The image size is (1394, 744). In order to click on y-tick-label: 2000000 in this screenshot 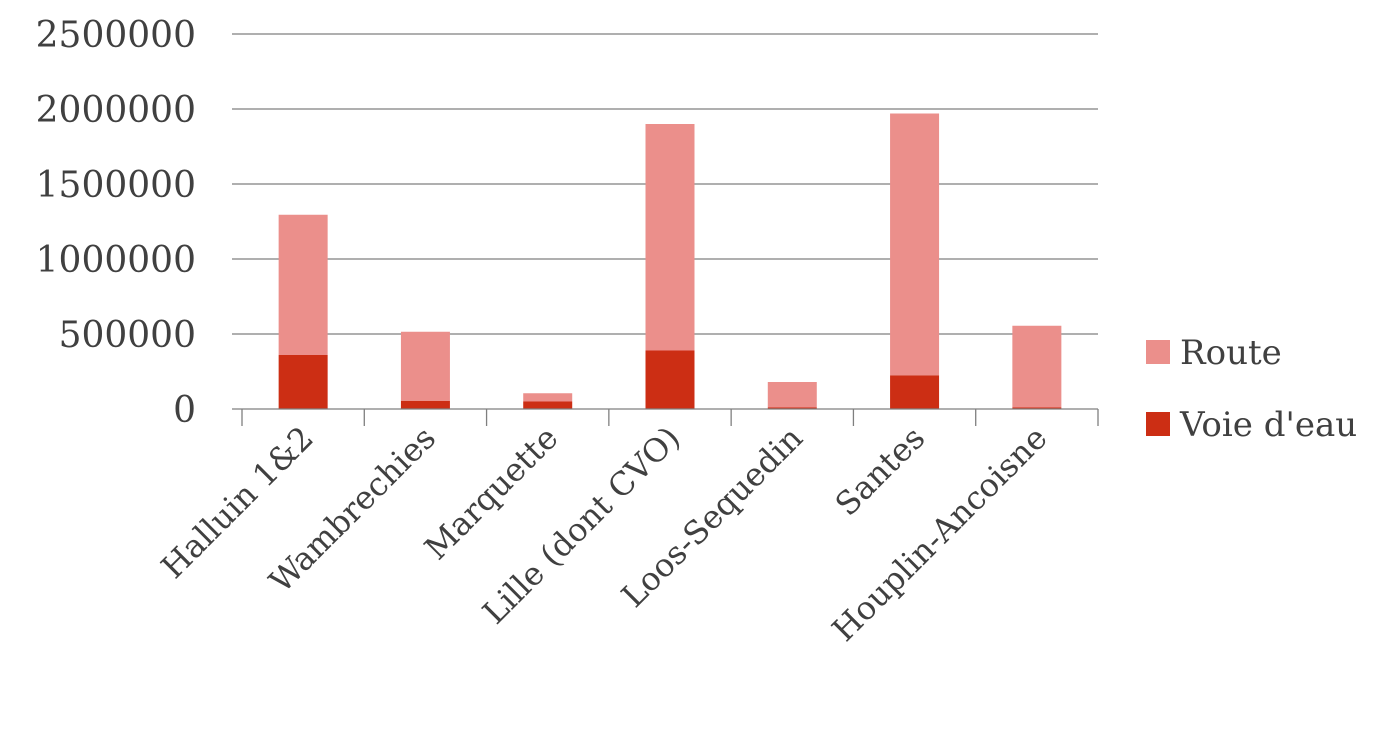, I will do `click(116, 110)`.